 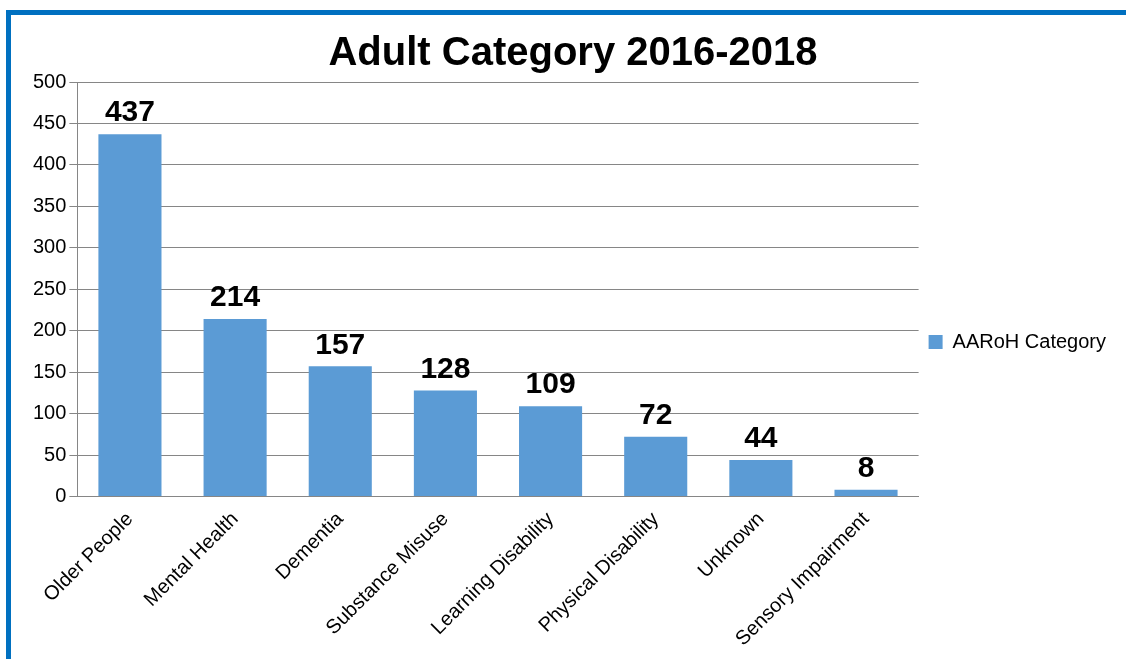 What do you see at coordinates (49, 80) in the screenshot?
I see `y-tick-label: 500` at bounding box center [49, 80].